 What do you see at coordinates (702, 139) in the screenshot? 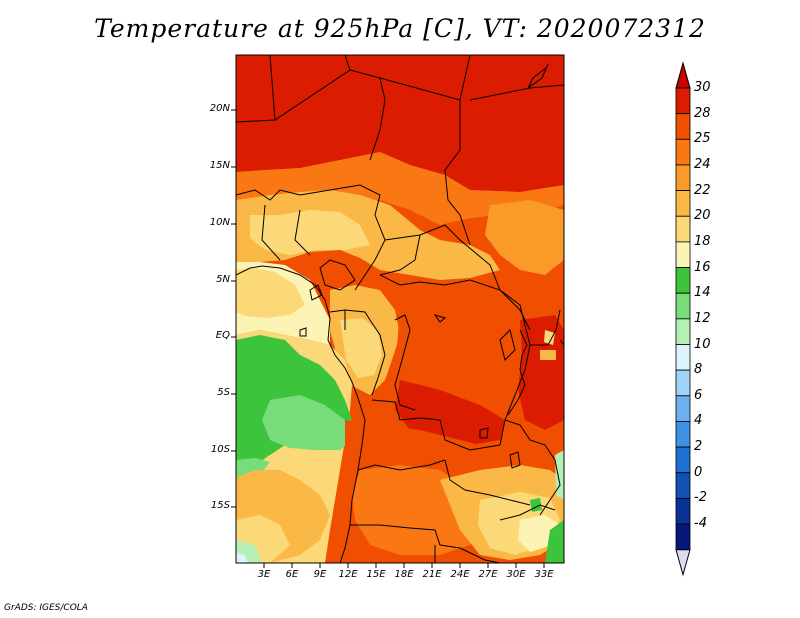
I see `colorbar-label: 25` at bounding box center [702, 139].